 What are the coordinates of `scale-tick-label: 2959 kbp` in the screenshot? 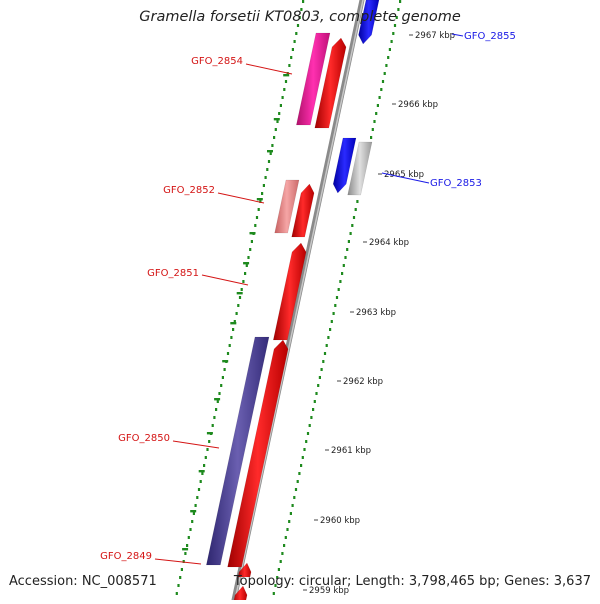 It's located at (329, 591).